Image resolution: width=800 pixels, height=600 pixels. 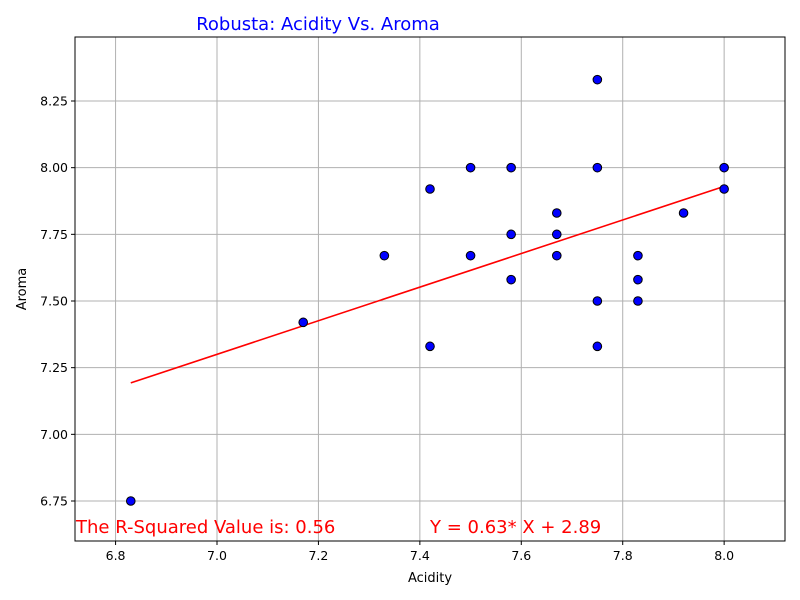 I want to click on regression-equation-annotation: Y = 0.63* X + 2.89, so click(x=515, y=527).